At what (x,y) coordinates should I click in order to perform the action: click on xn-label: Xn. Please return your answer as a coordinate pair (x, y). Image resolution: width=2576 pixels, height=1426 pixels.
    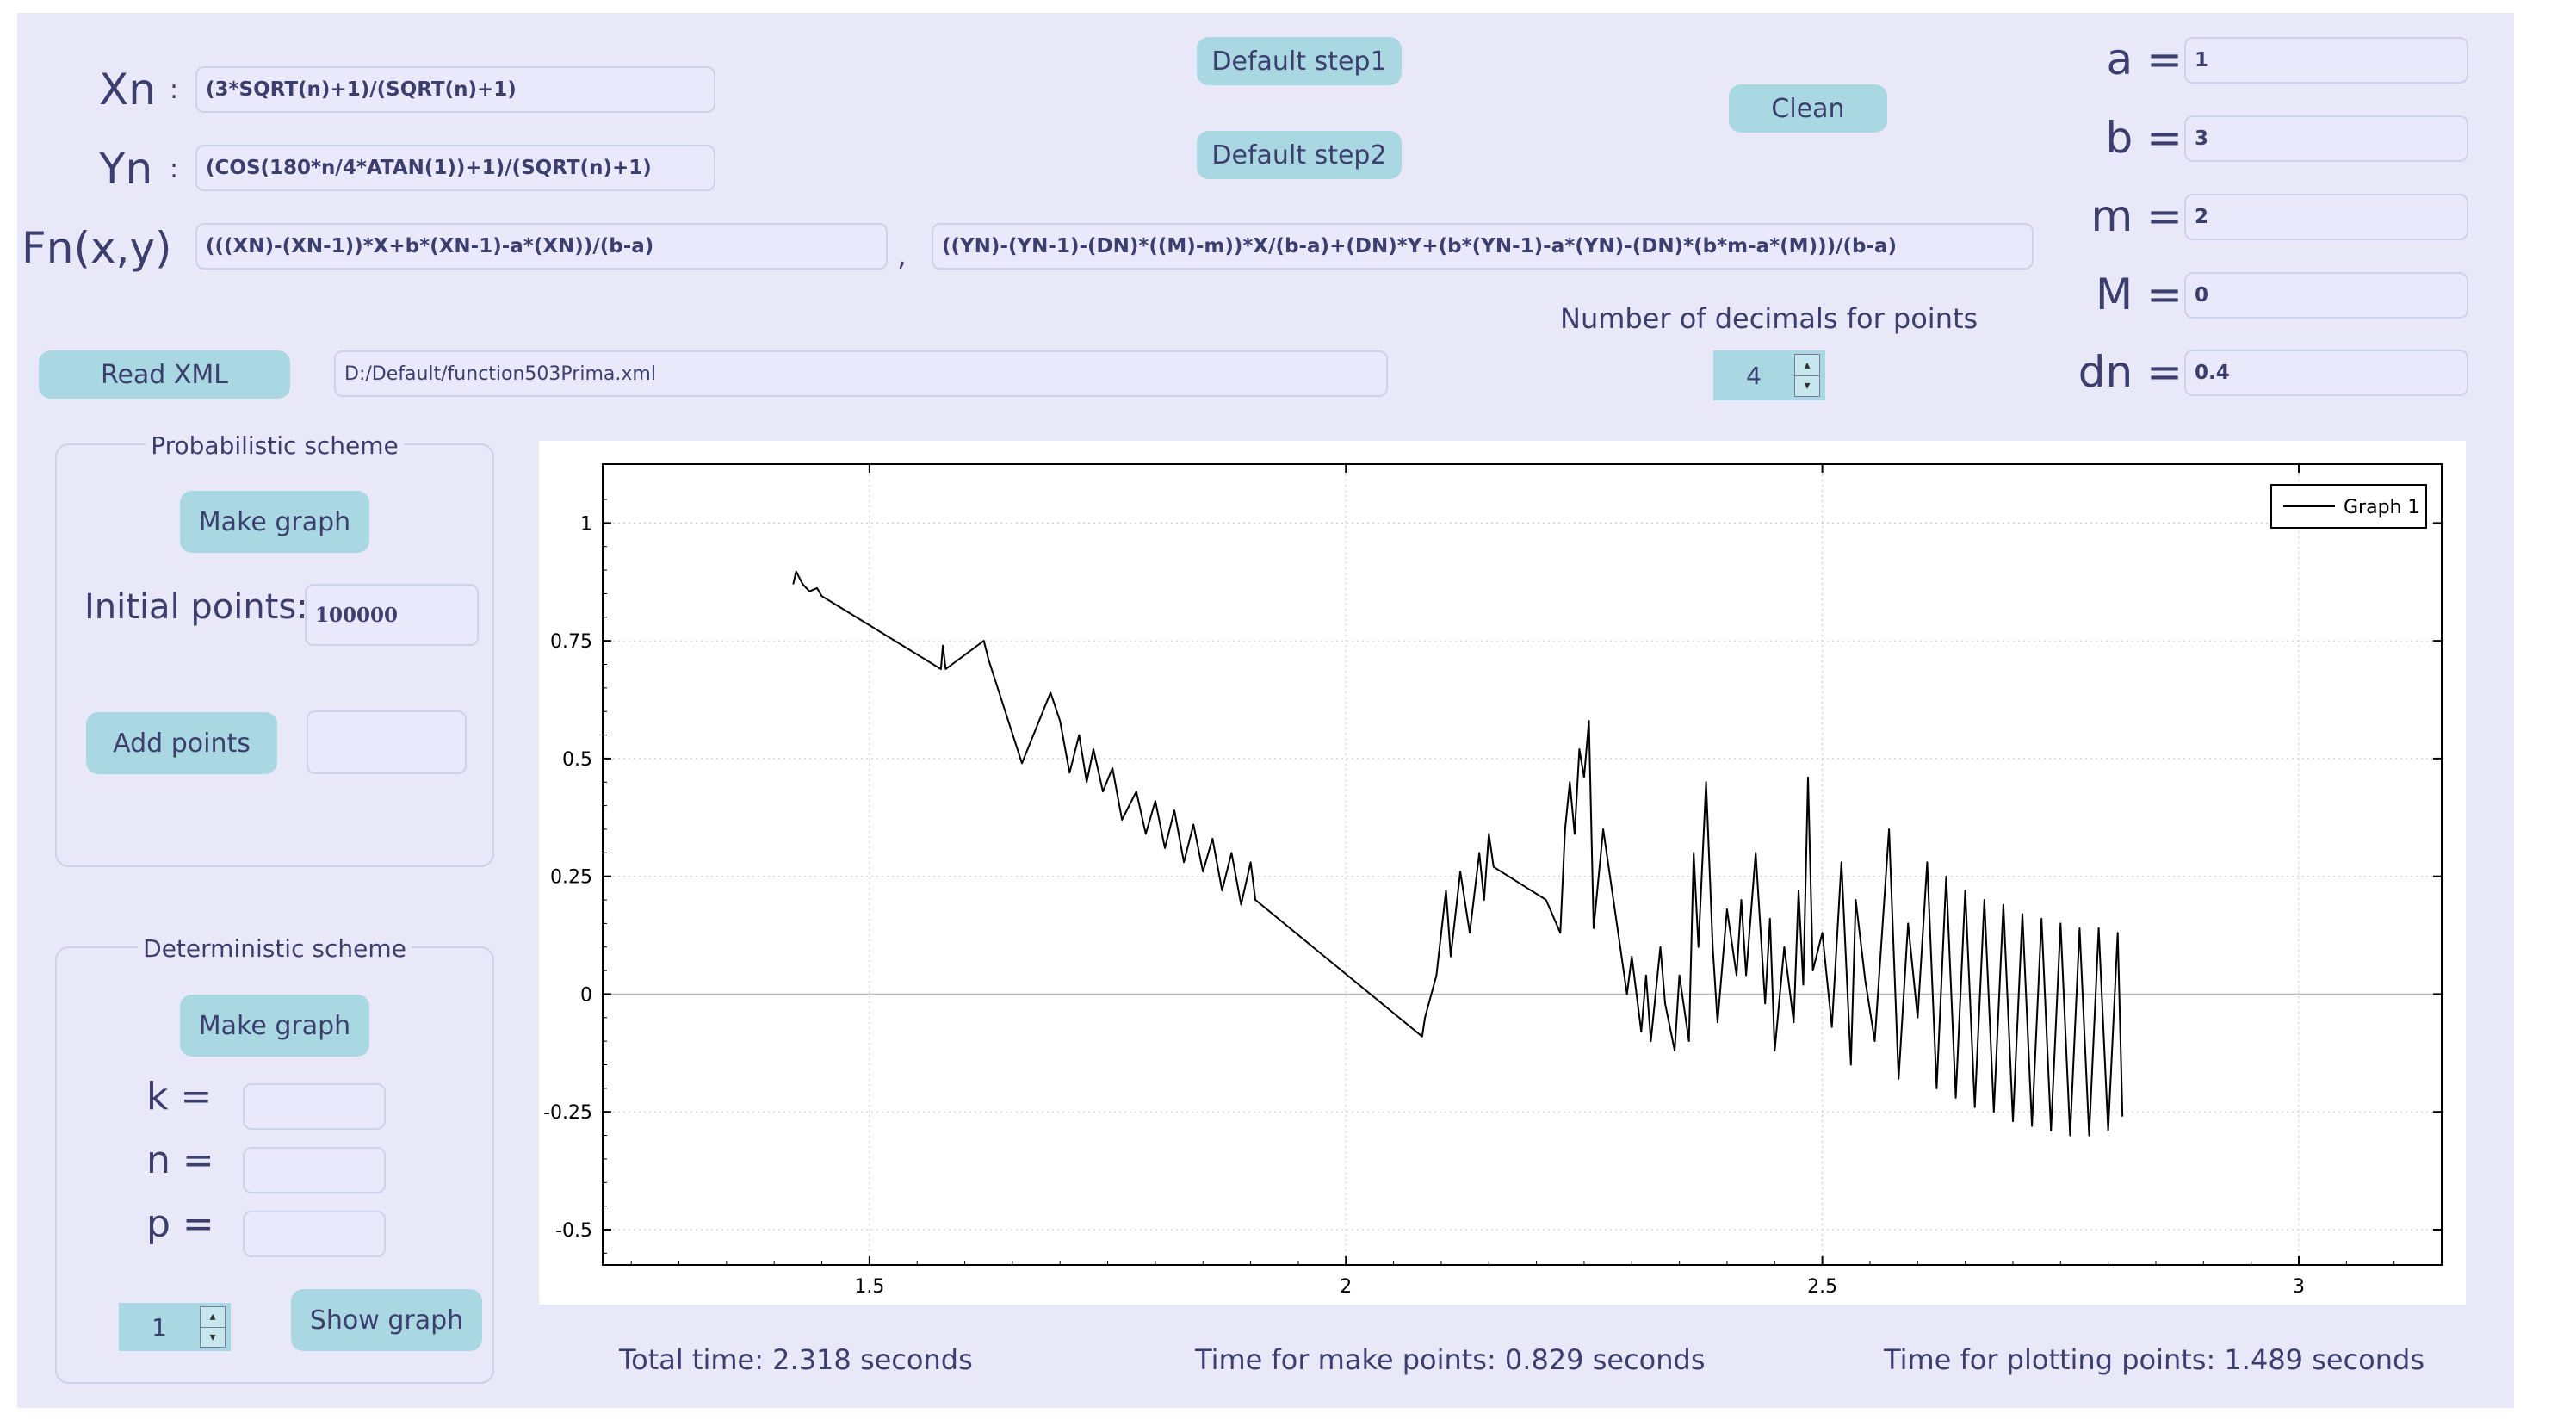
    Looking at the image, I should click on (127, 90).